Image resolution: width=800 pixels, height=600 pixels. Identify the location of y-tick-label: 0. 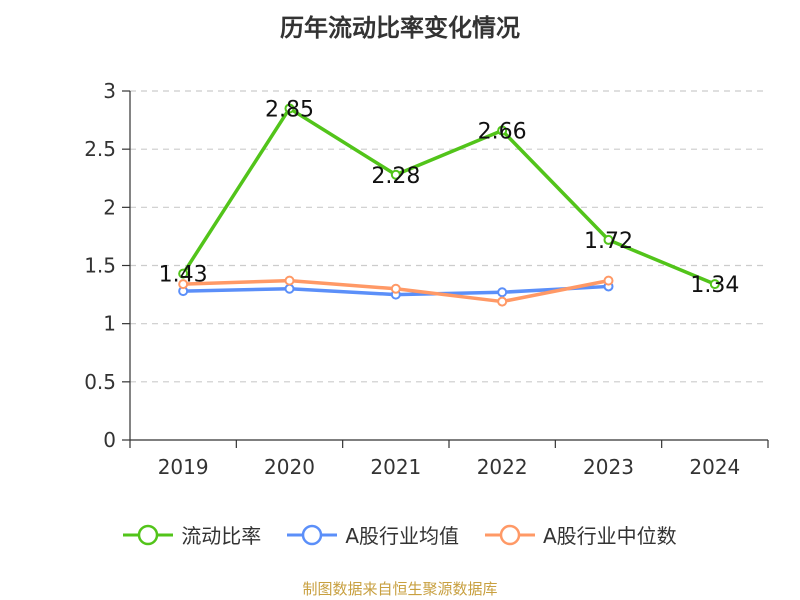
(109, 440).